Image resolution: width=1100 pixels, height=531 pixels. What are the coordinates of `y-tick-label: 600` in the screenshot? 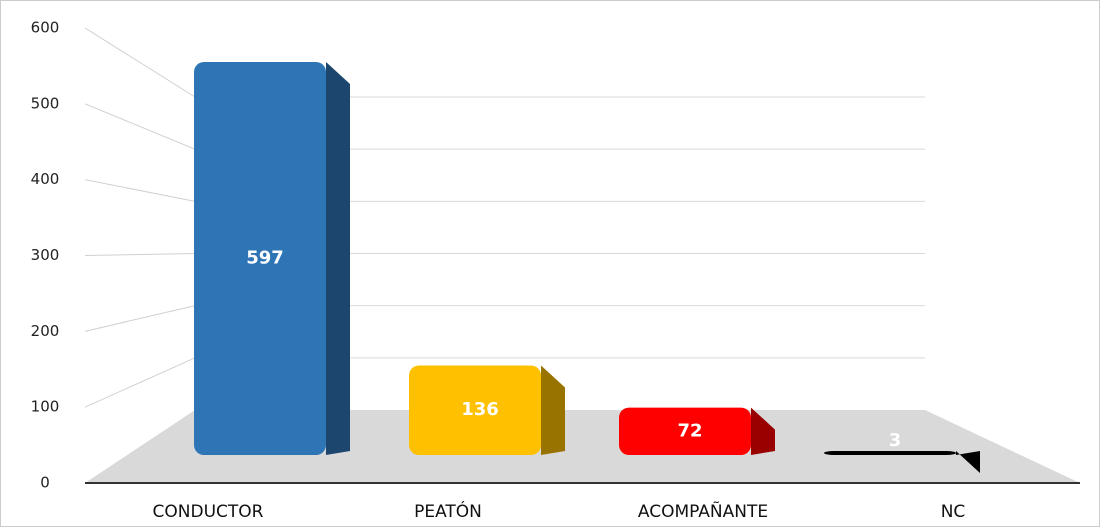 It's located at (45, 28).